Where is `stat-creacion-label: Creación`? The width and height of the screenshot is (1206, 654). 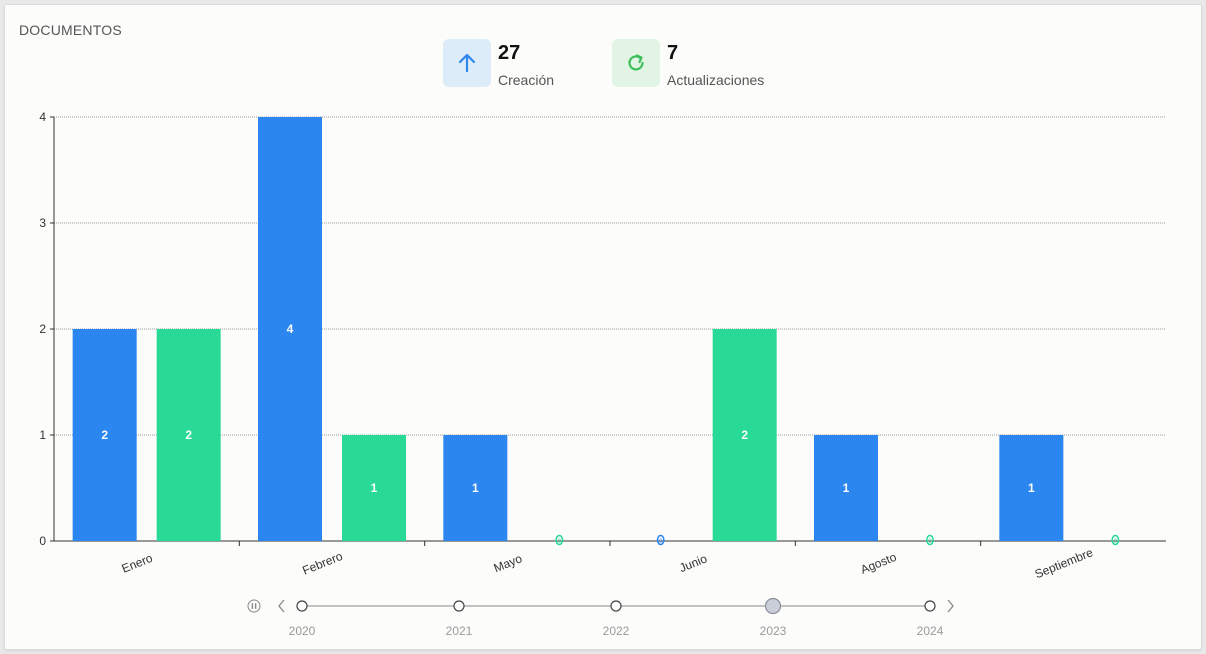 stat-creacion-label: Creación is located at coordinates (526, 80).